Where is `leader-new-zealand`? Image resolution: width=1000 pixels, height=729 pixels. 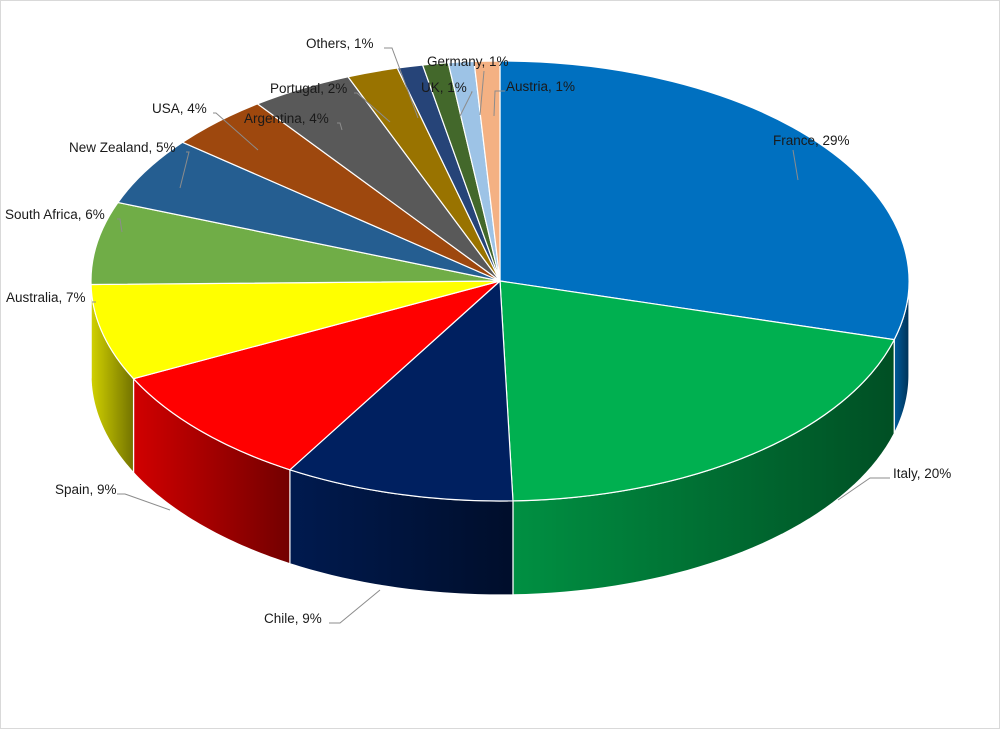 leader-new-zealand is located at coordinates (184, 170).